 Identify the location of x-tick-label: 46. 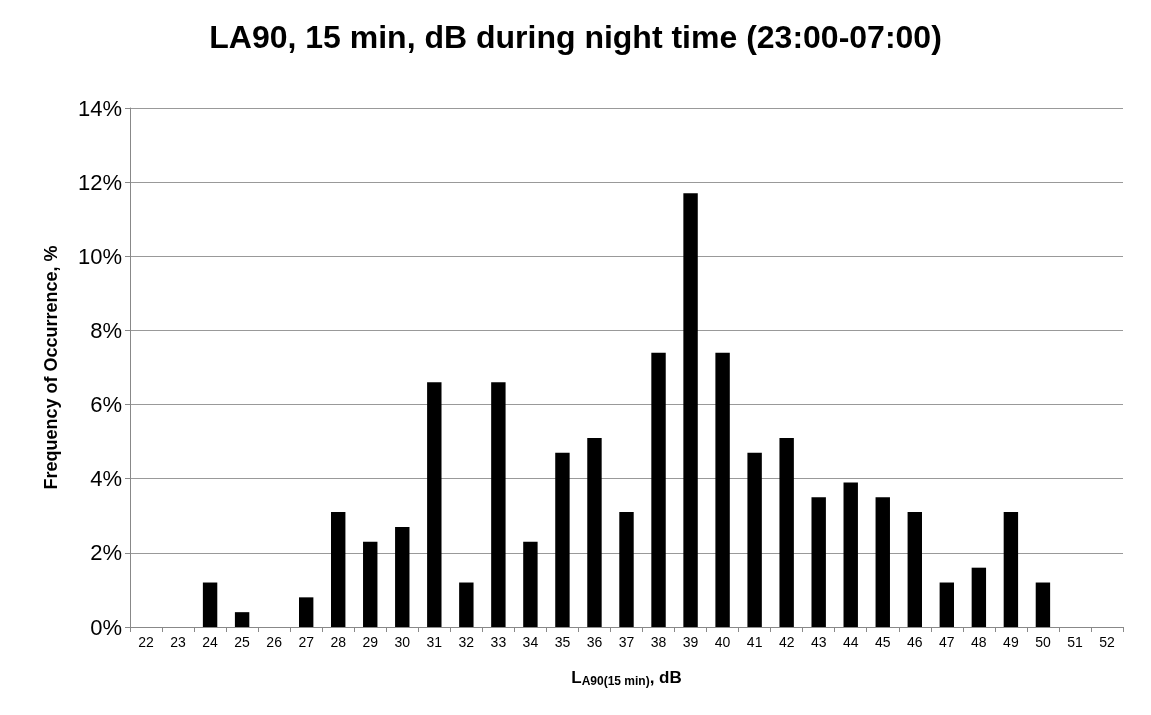
(915, 642).